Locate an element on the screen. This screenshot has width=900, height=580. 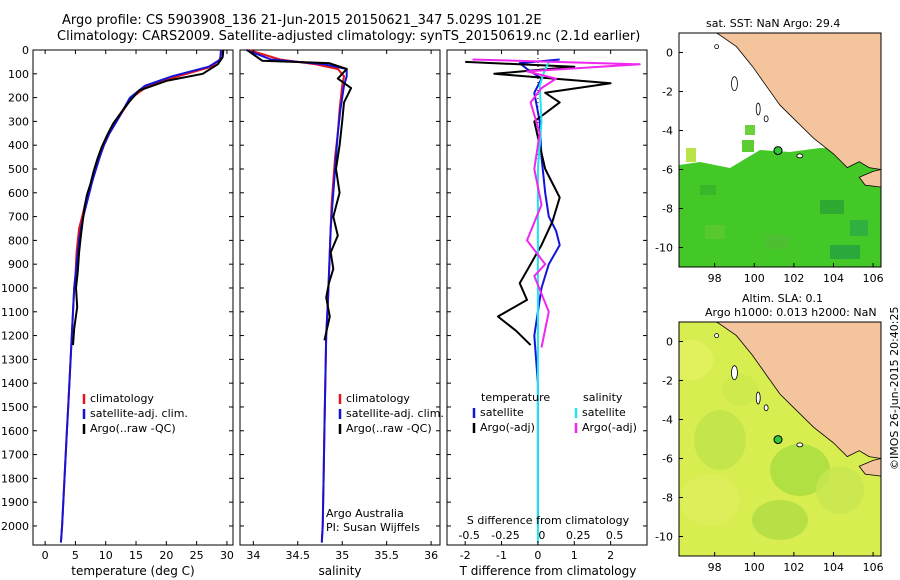
s-diff-tick-label: -0.5 is located at coordinates (468, 535).